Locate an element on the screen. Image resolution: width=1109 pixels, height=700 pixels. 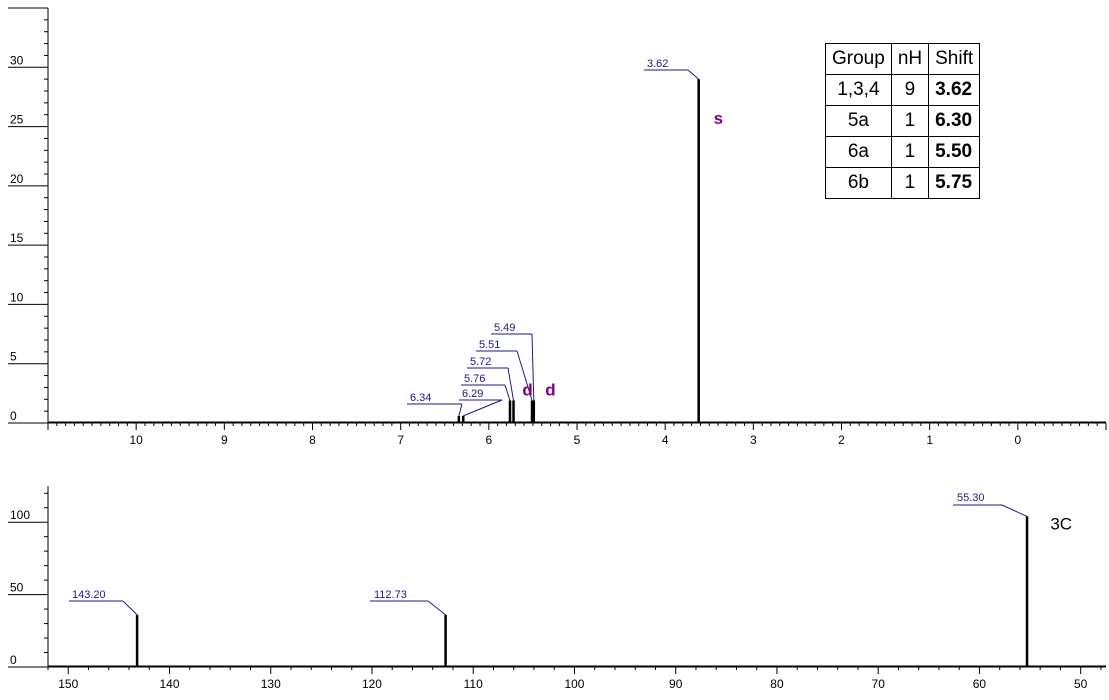
x-tick-label: 9 is located at coordinates (224, 440).